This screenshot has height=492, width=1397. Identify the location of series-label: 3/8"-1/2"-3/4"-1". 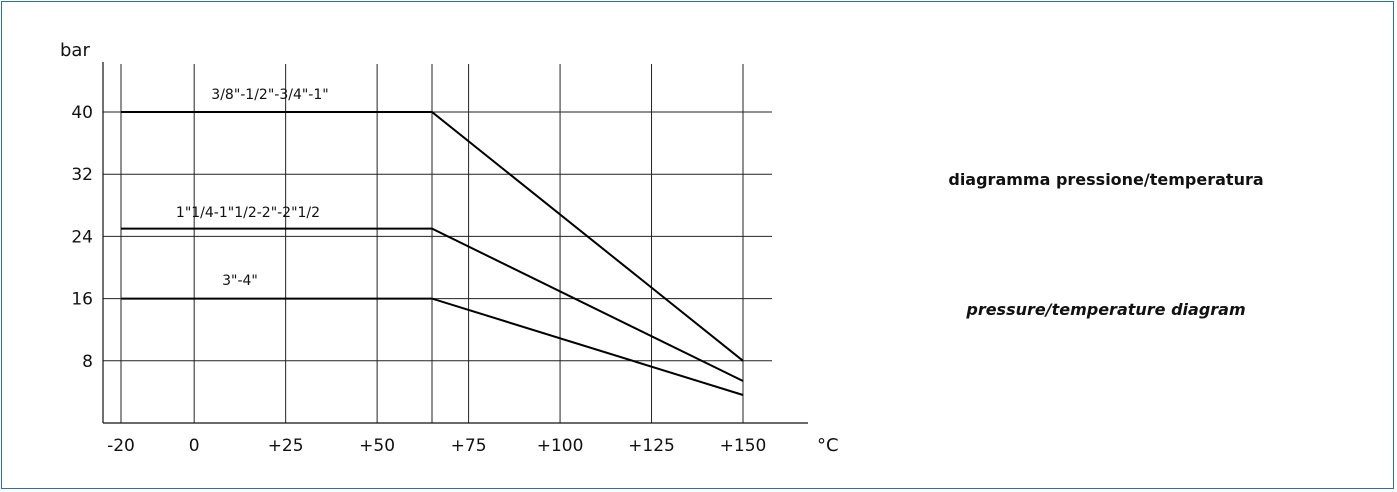
(269, 95).